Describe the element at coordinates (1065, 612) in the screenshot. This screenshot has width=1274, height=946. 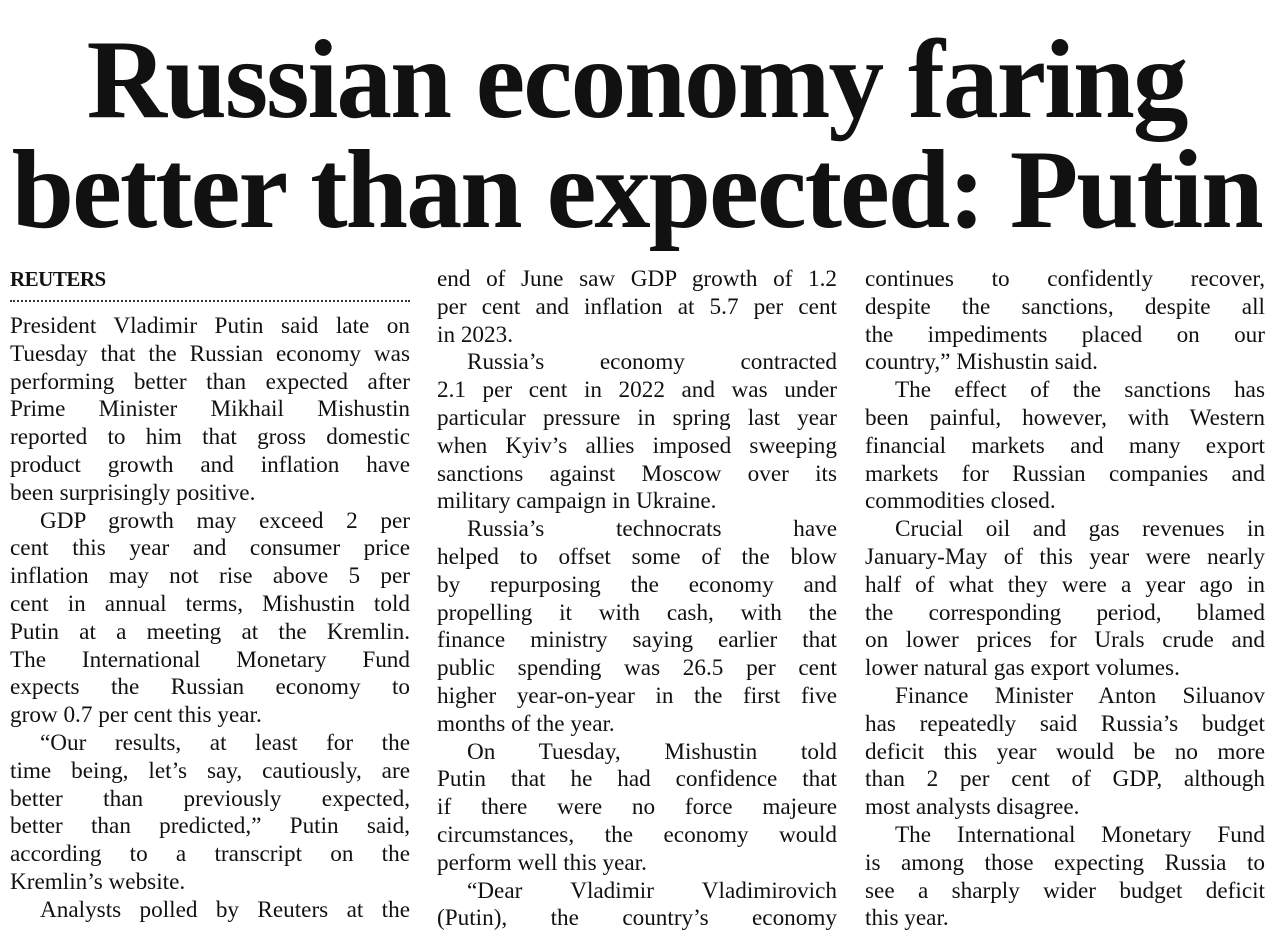
I see `text-line: the corresponding period, blamed` at that location.